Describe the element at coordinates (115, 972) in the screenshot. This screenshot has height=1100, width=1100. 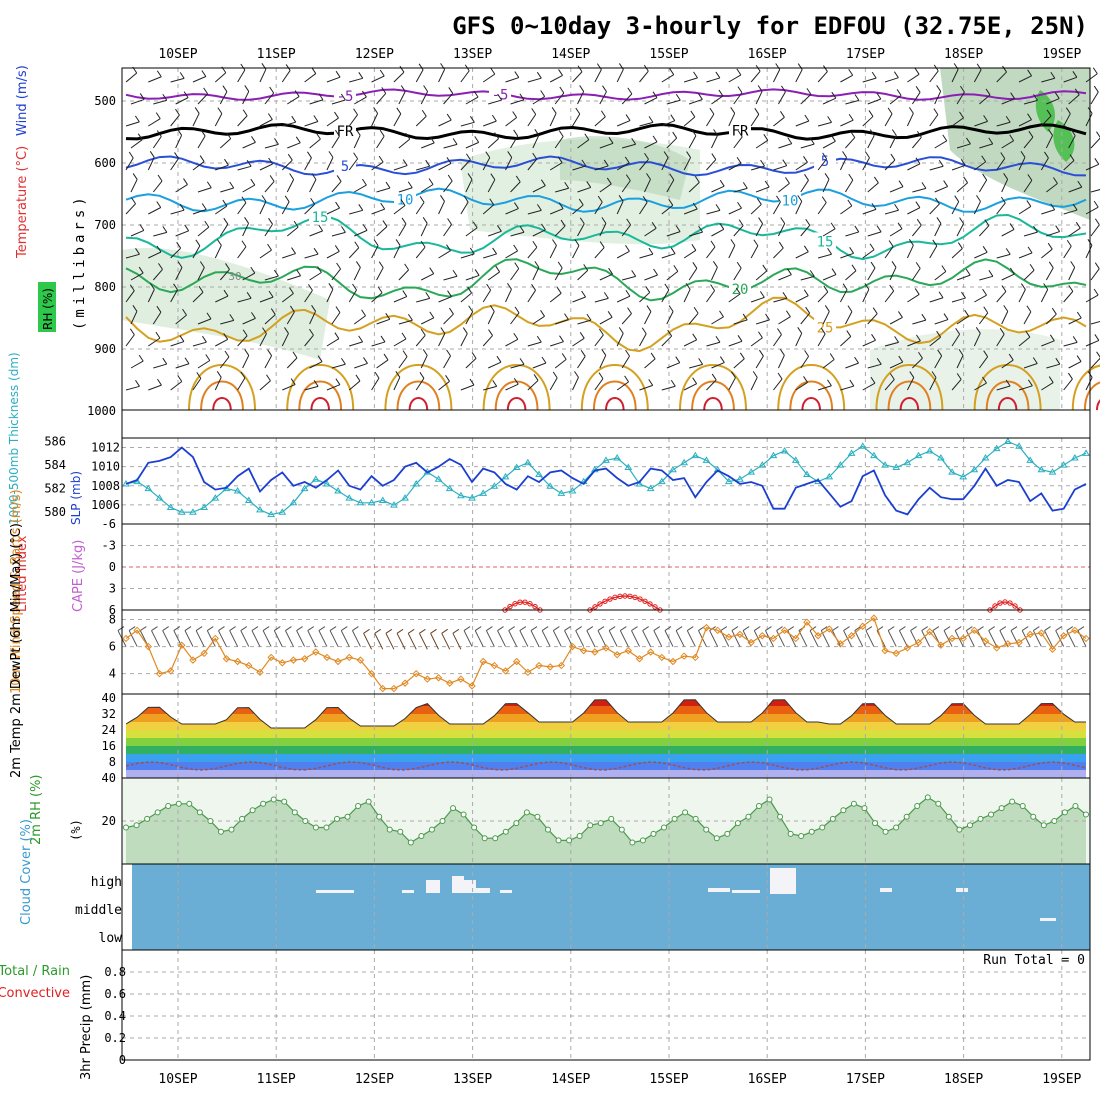
I see `tick-label: 0.8` at that location.